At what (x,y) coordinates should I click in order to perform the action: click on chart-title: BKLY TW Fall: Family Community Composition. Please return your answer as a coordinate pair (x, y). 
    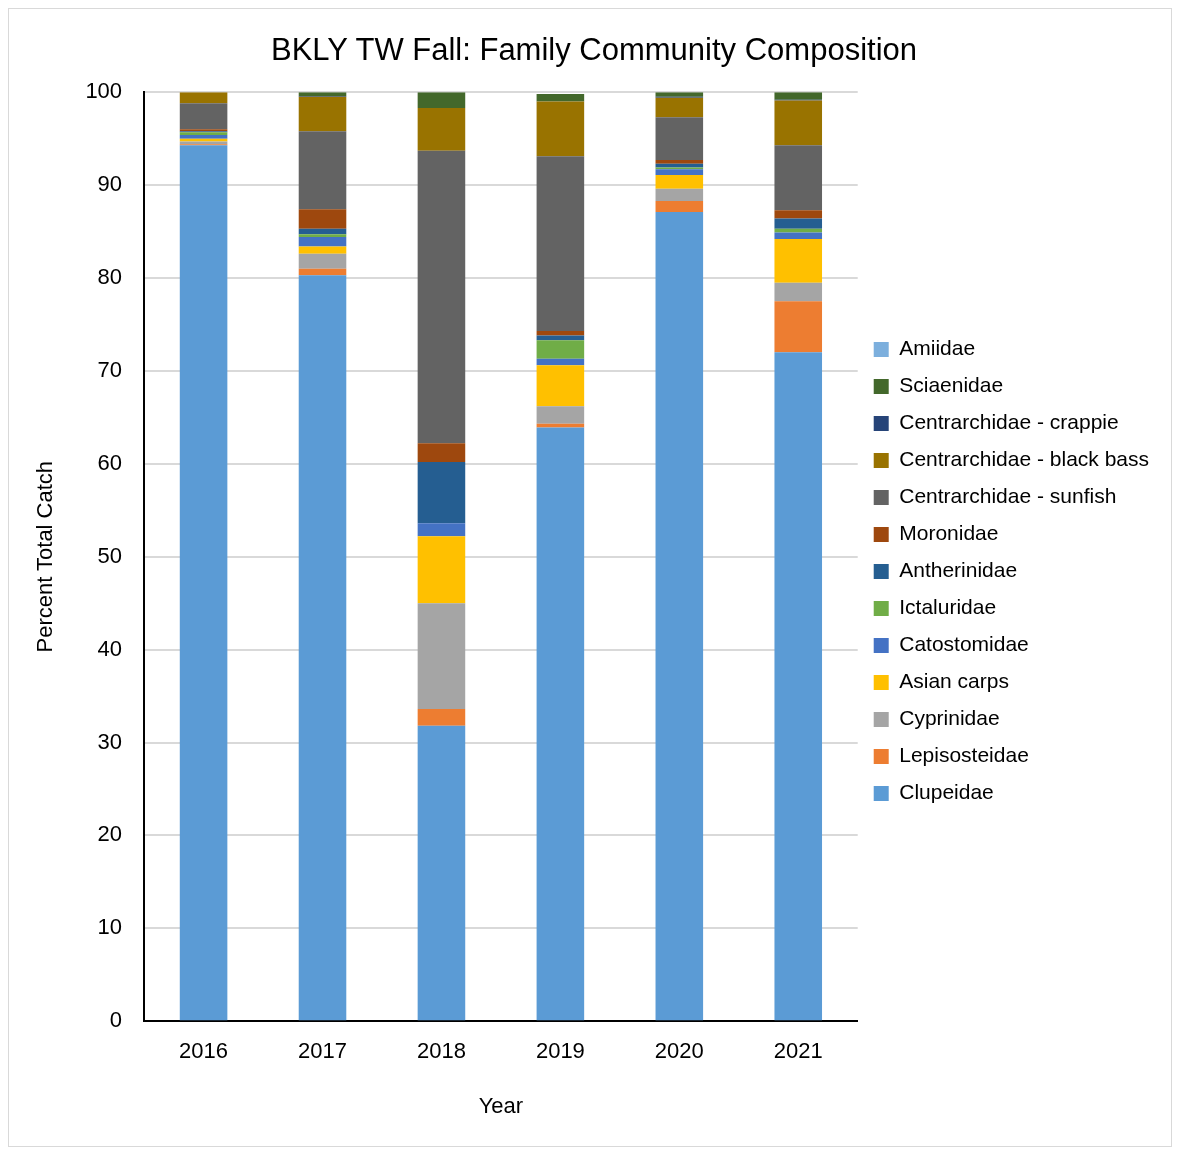
    Looking at the image, I should click on (594, 50).